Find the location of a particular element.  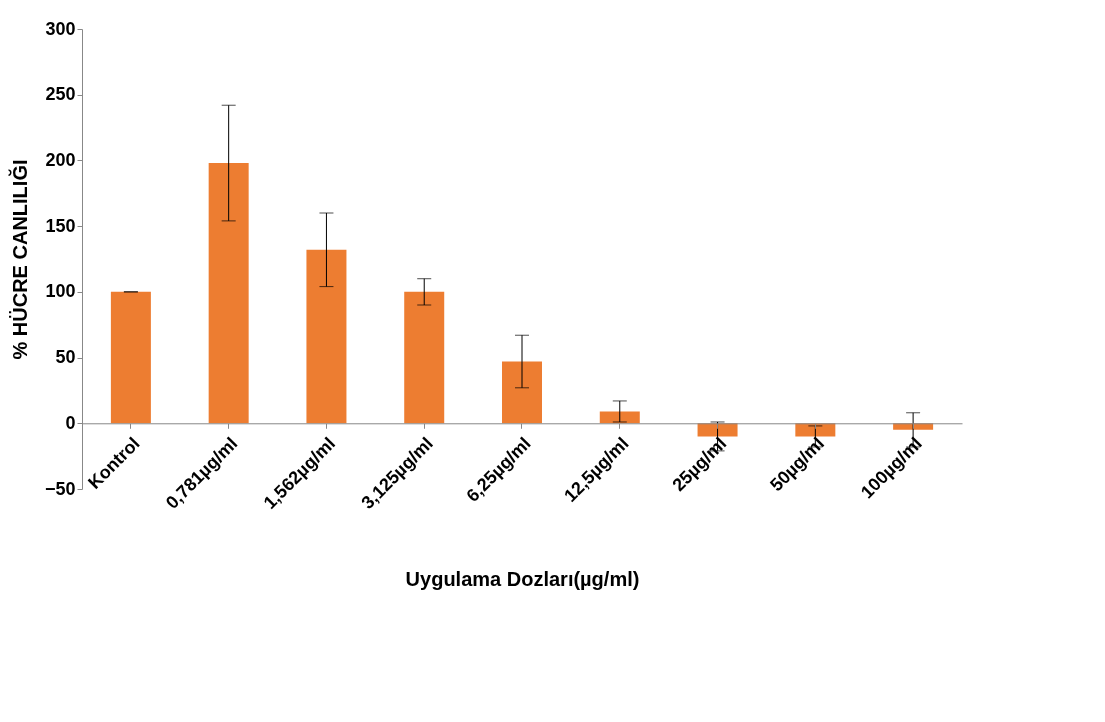

y-tick-label: 0 is located at coordinates (70, 422).